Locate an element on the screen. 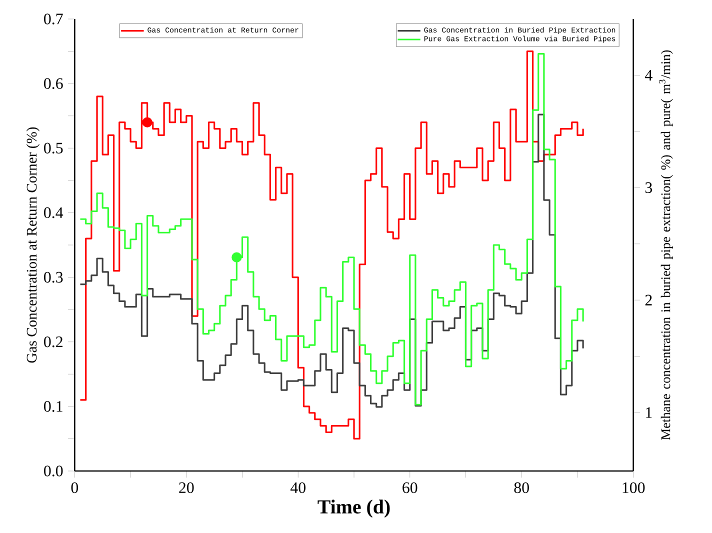 This screenshot has height=533, width=712. y-tick-label: 0.6 is located at coordinates (53, 83).